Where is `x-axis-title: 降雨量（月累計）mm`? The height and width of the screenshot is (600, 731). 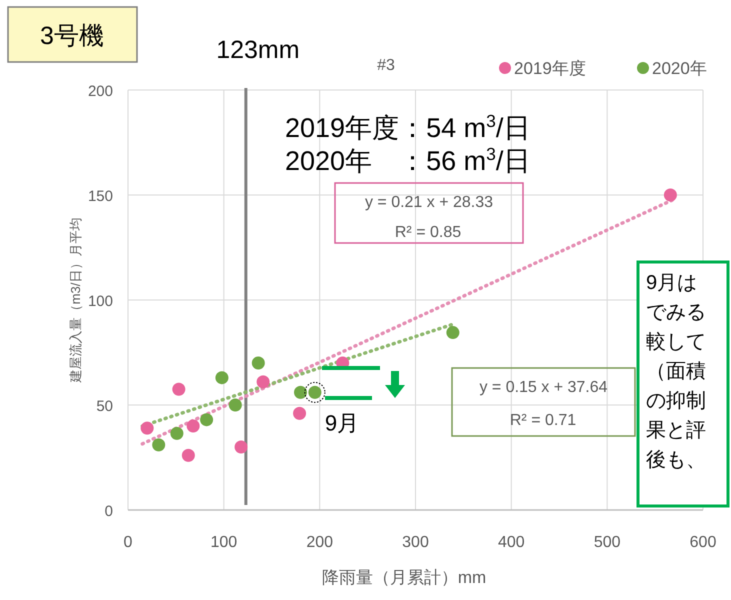 x-axis-title: 降雨量（月累計）mm is located at coordinates (404, 577).